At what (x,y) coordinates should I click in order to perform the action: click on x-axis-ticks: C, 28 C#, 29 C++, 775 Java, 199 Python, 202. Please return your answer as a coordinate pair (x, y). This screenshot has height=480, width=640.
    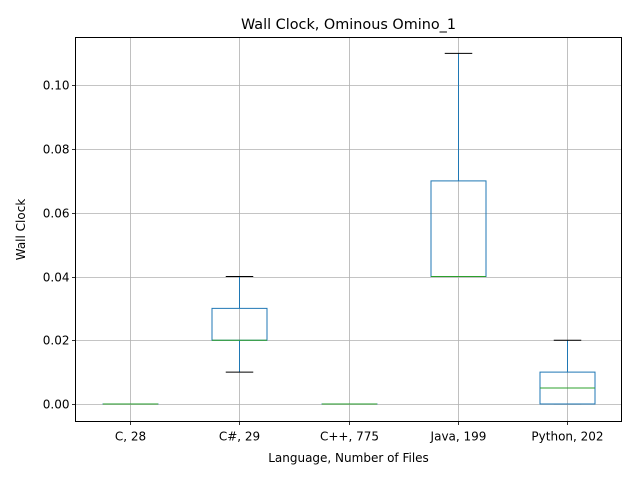
    Looking at the image, I should click on (359, 432).